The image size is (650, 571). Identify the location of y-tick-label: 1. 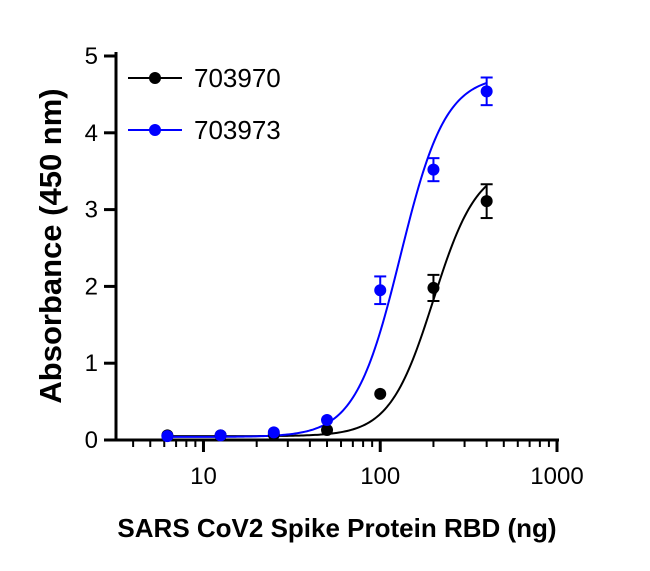
(91, 363).